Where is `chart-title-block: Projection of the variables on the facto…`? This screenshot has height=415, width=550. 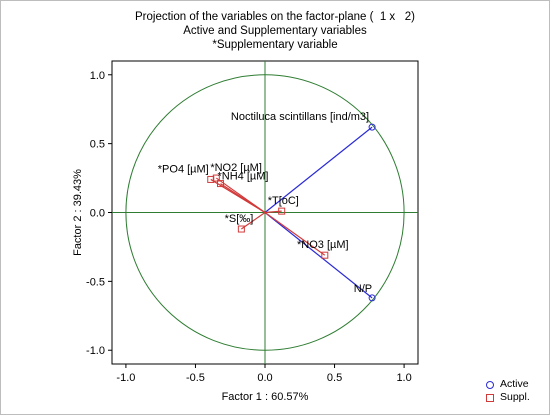 chart-title-block: Projection of the variables on the facto… is located at coordinates (275, 31).